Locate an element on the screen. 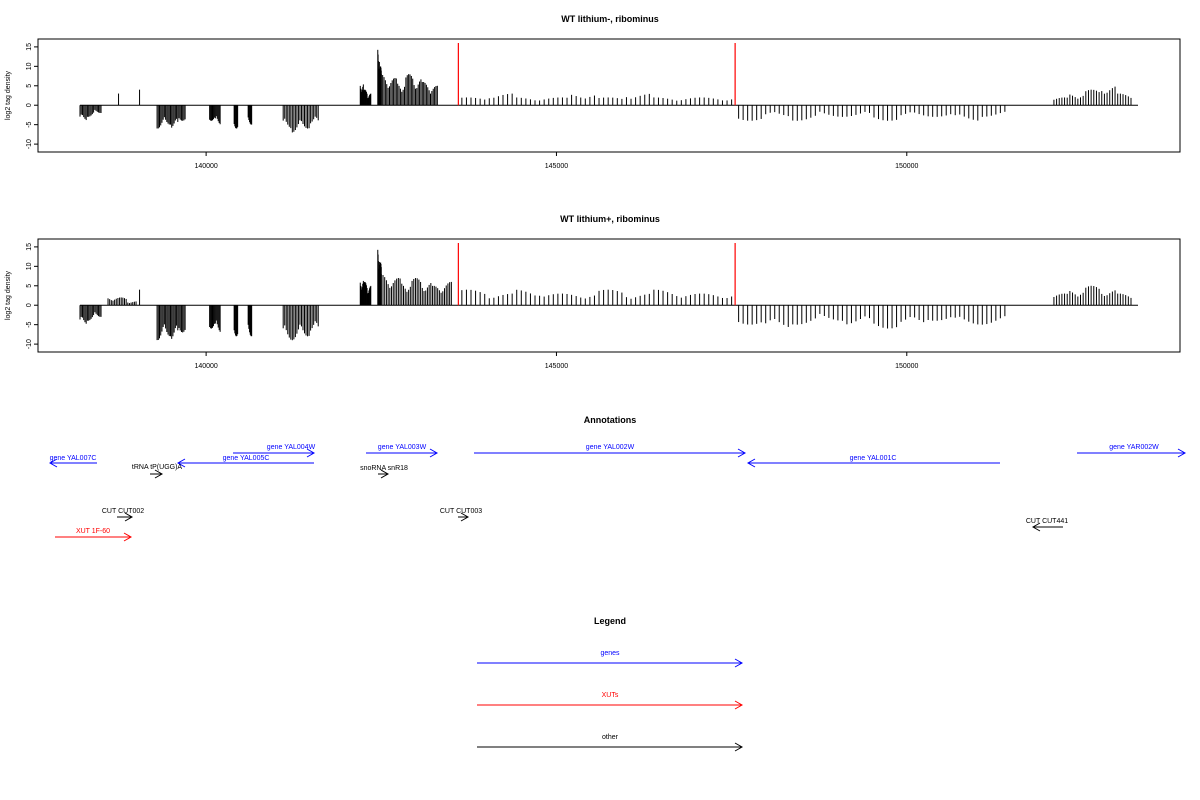  annotation-feature: CUT CUT003 is located at coordinates (461, 515).